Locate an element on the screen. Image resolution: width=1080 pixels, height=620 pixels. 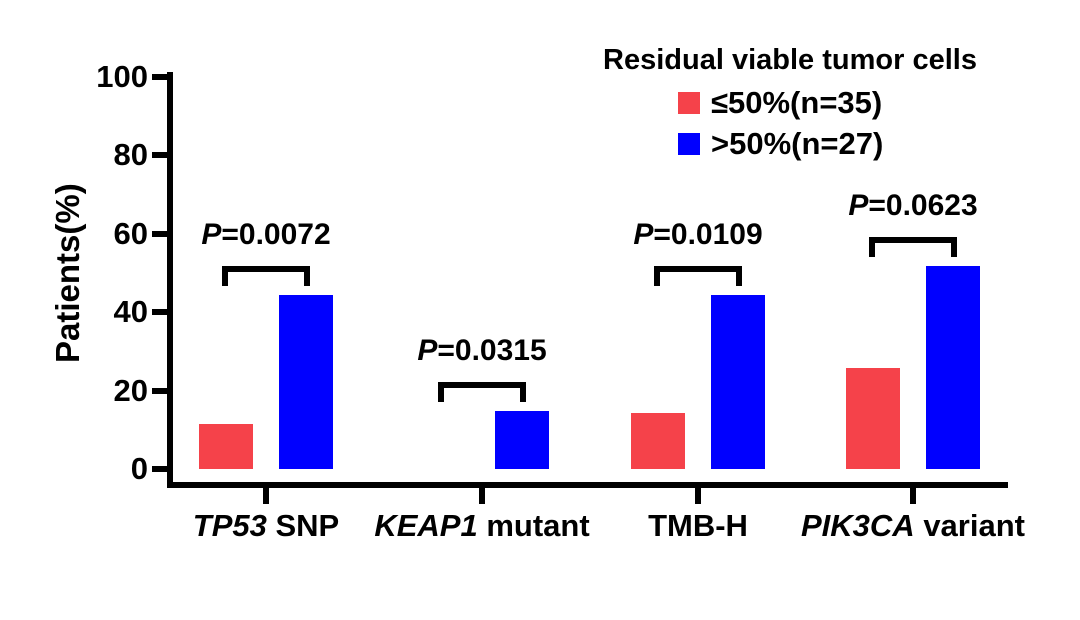
y-tick-label: 20 is located at coordinates (130, 390).